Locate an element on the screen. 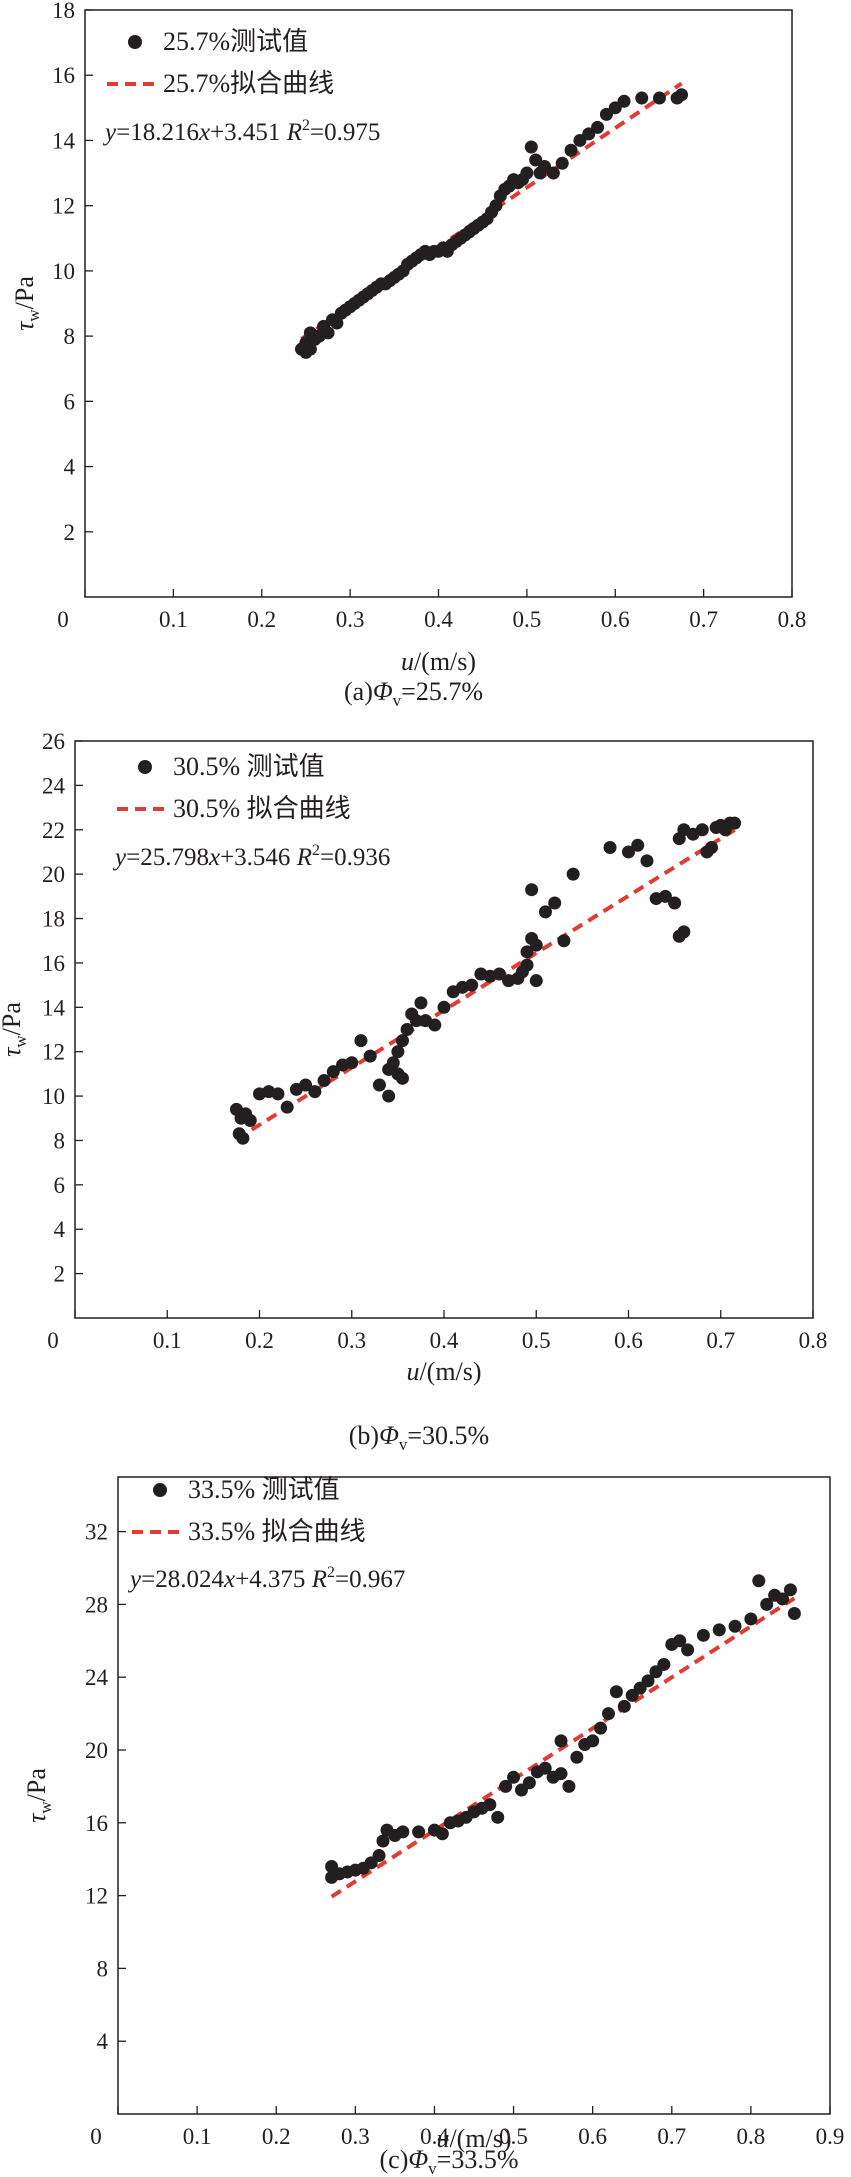 The image size is (851, 2177). y-tick-label: 32 is located at coordinates (96, 1532).